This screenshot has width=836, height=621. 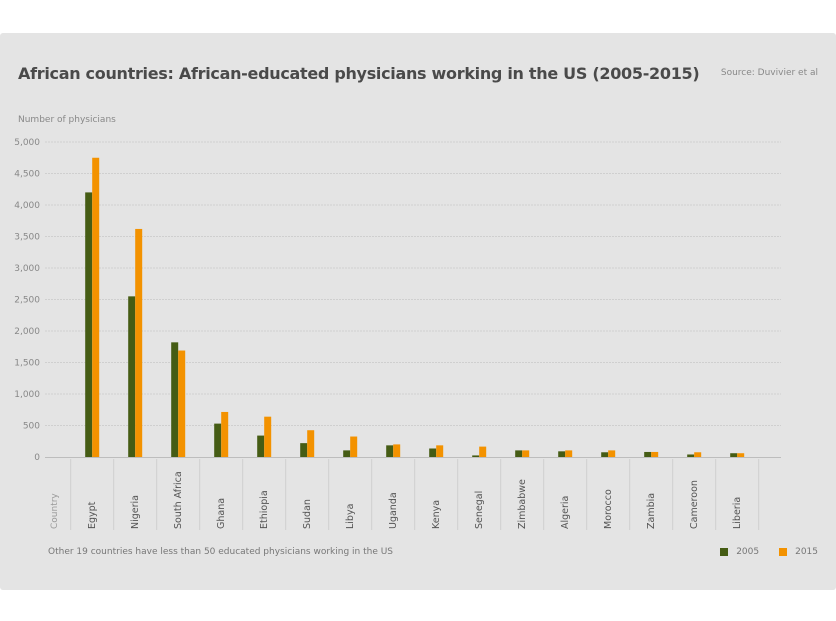 What do you see at coordinates (769, 552) in the screenshot?
I see `legend: 2005 2015` at bounding box center [769, 552].